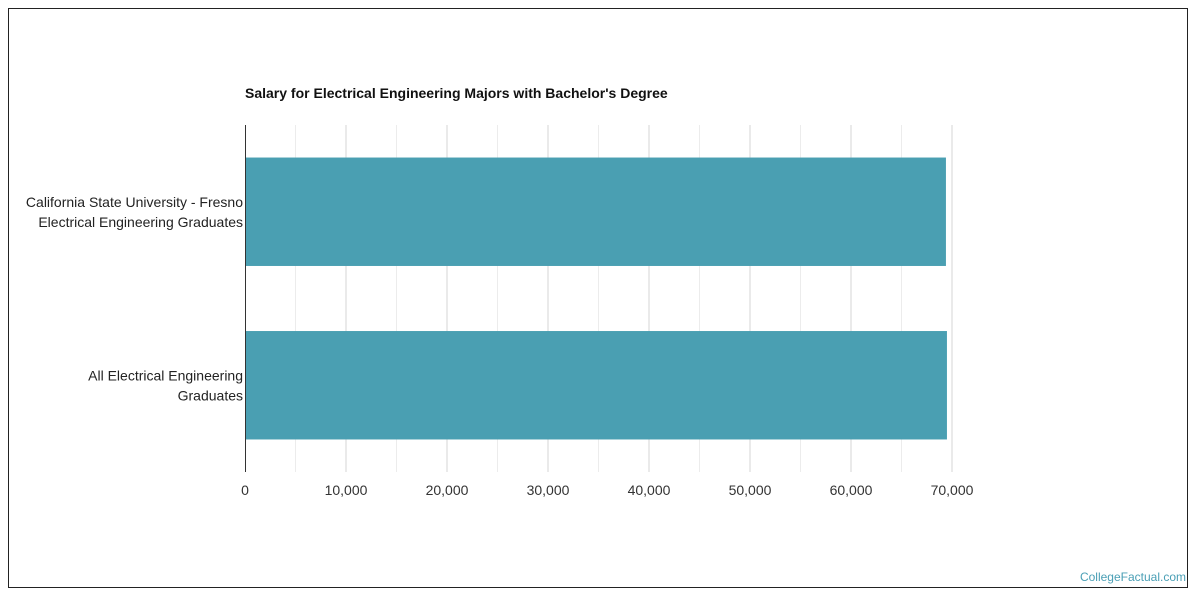 This screenshot has height=600, width=1200. I want to click on x-tick-label: 50,000, so click(750, 490).